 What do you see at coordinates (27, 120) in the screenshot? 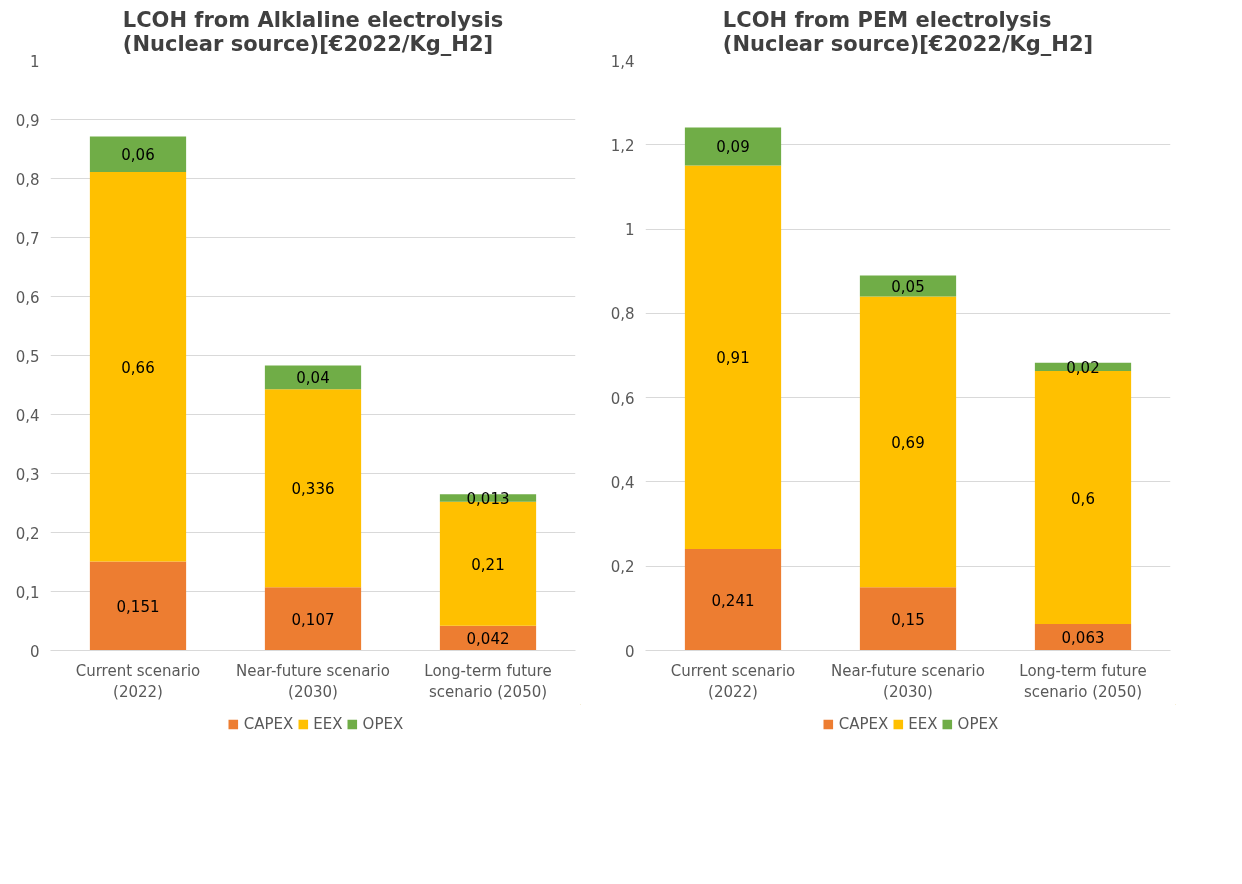
I see `y-tick-label: 0,9` at bounding box center [27, 120].